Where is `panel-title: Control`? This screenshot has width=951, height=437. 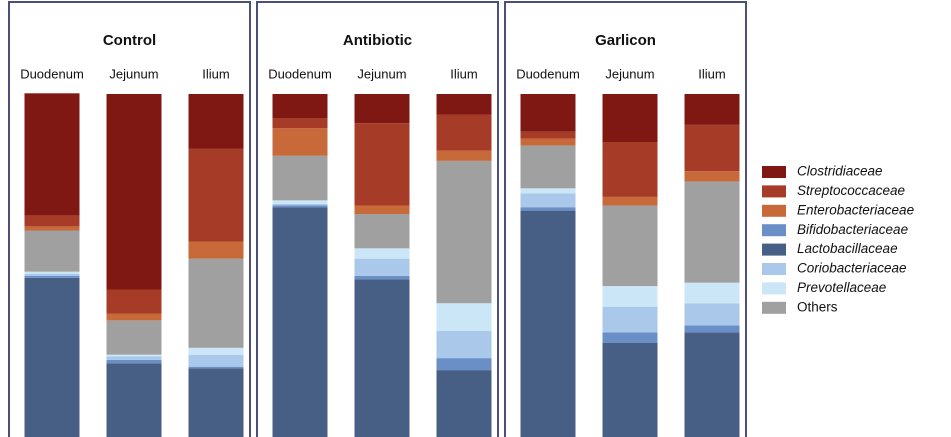
panel-title: Control is located at coordinates (129, 40).